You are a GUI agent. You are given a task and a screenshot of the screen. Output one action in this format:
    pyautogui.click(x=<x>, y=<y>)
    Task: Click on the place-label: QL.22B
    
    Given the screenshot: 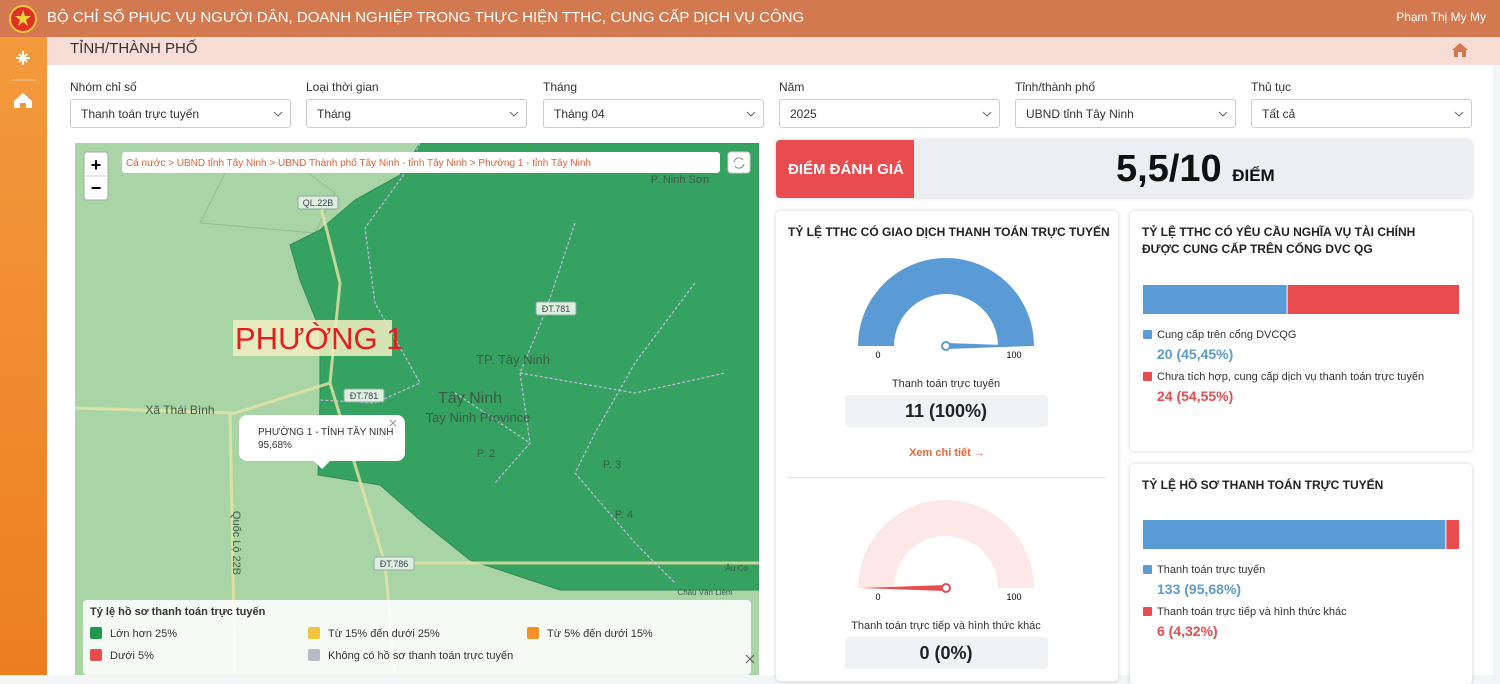 What is the action you would take?
    pyautogui.click(x=318, y=203)
    